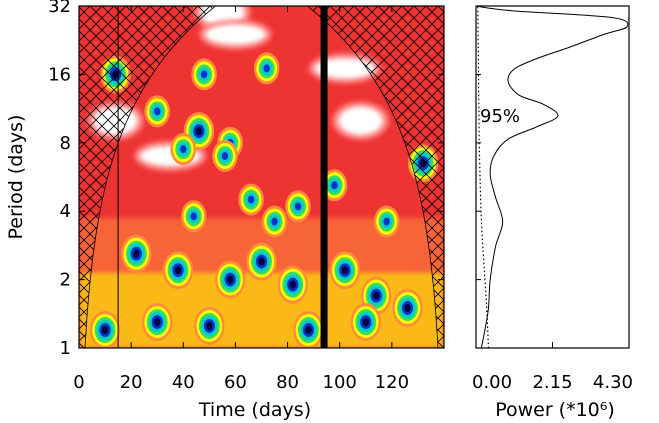 The image size is (659, 423). What do you see at coordinates (392, 382) in the screenshot?
I see `x-tick-label: 120` at bounding box center [392, 382].